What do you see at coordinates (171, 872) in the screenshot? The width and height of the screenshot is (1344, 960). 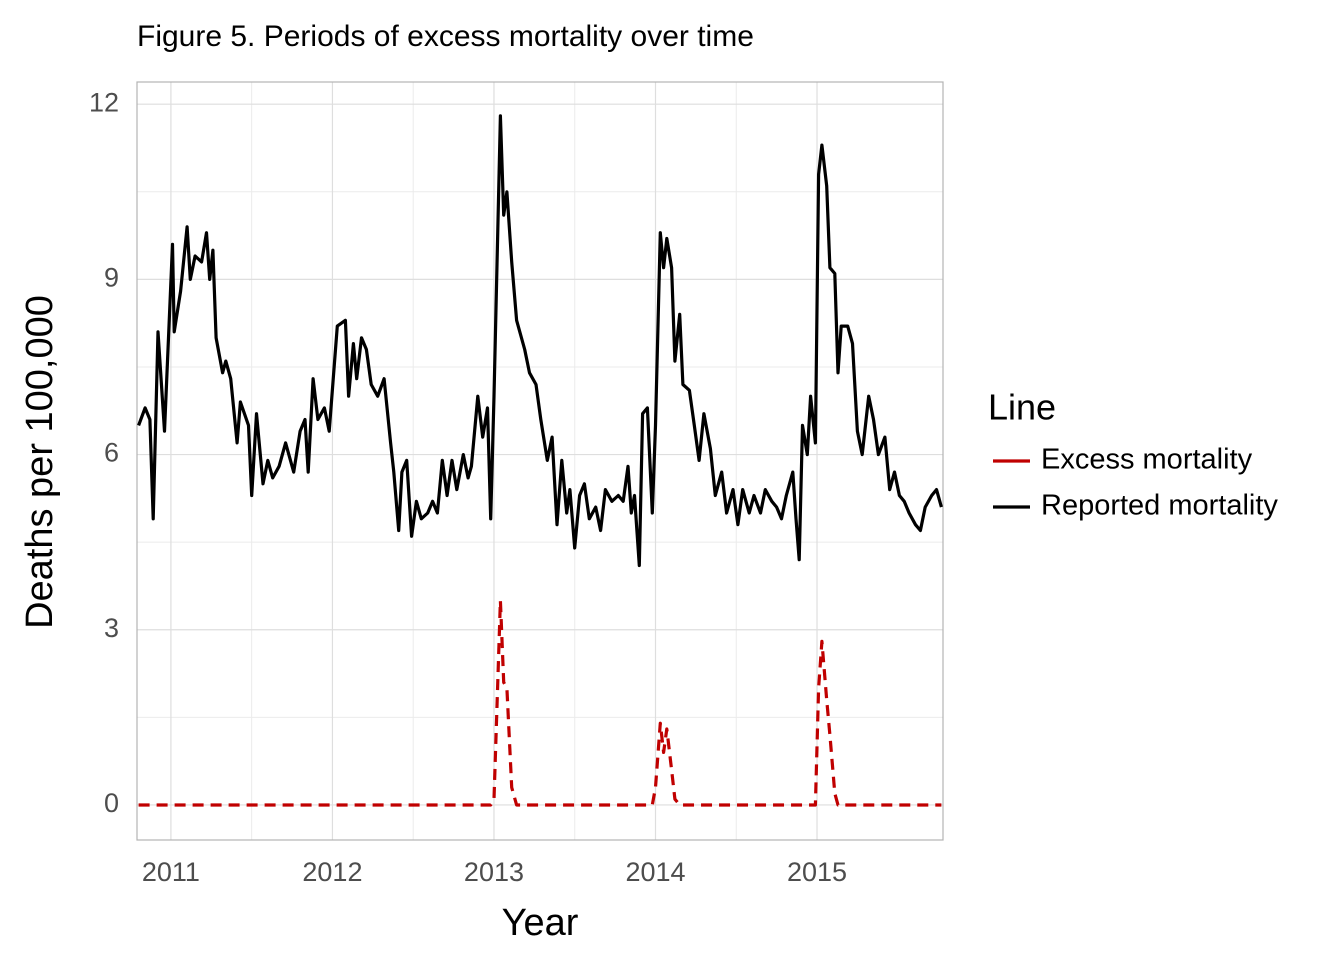 I see `x-tick-label: 2011` at bounding box center [171, 872].